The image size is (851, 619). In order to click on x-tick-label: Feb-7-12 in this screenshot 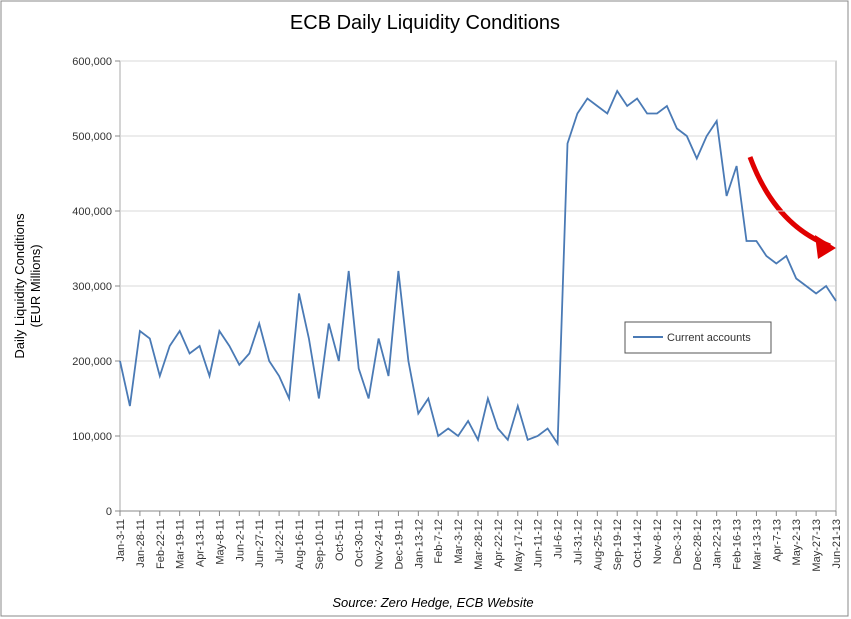, I will do `click(439, 541)`.